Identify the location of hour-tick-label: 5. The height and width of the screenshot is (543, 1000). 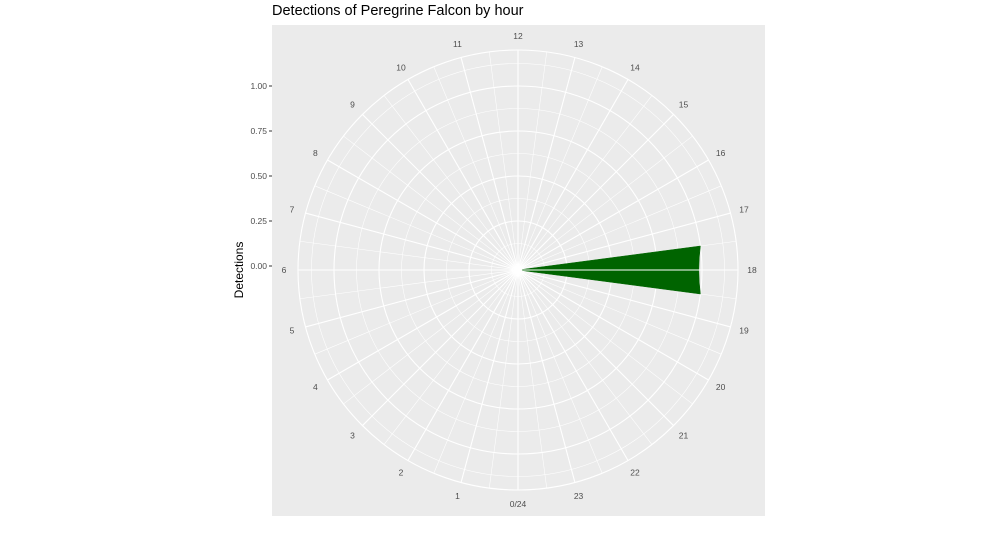
(292, 331).